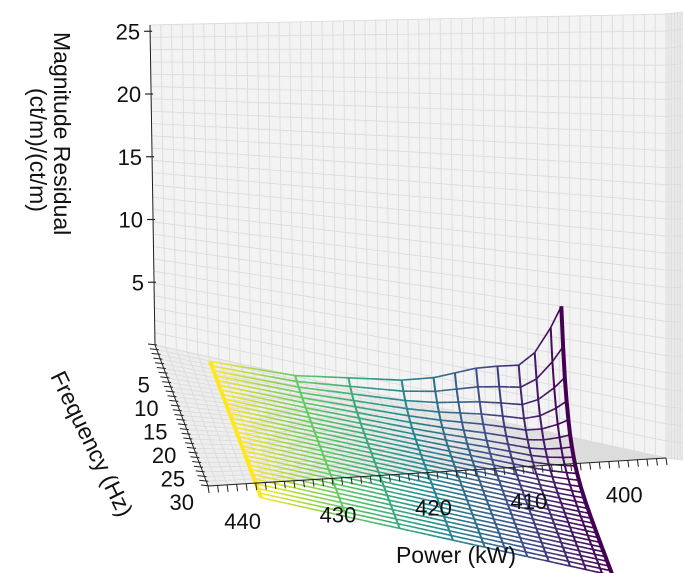 The height and width of the screenshot is (573, 683). Describe the element at coordinates (433, 508) in the screenshot. I see `x-tick-label: 420` at that location.